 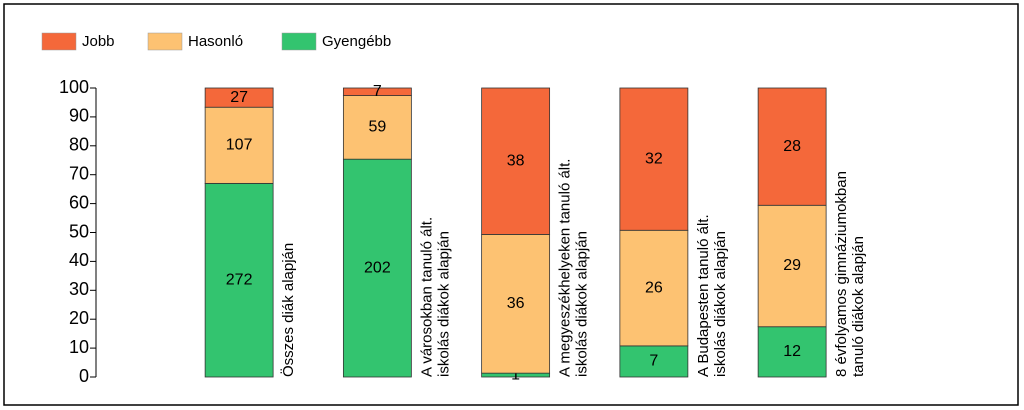 What do you see at coordinates (288, 310) in the screenshot?
I see `x-category-label: Összes diák alapján` at bounding box center [288, 310].